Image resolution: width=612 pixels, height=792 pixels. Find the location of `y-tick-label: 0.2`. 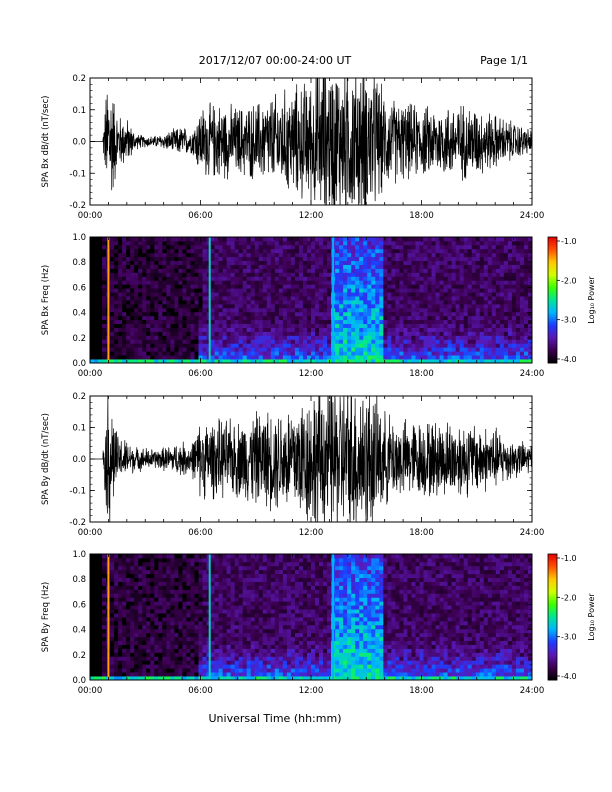

y-tick-label: 0.2 is located at coordinates (79, 397).